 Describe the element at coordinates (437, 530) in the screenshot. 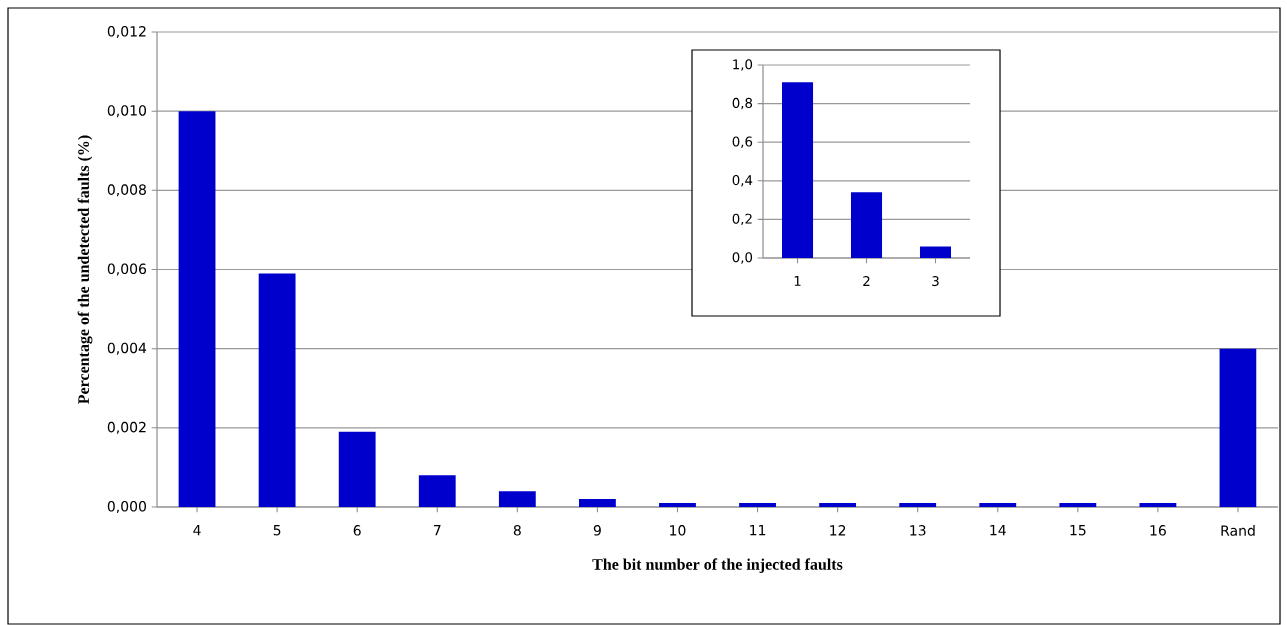

I see `x-tick-label: 7` at that location.